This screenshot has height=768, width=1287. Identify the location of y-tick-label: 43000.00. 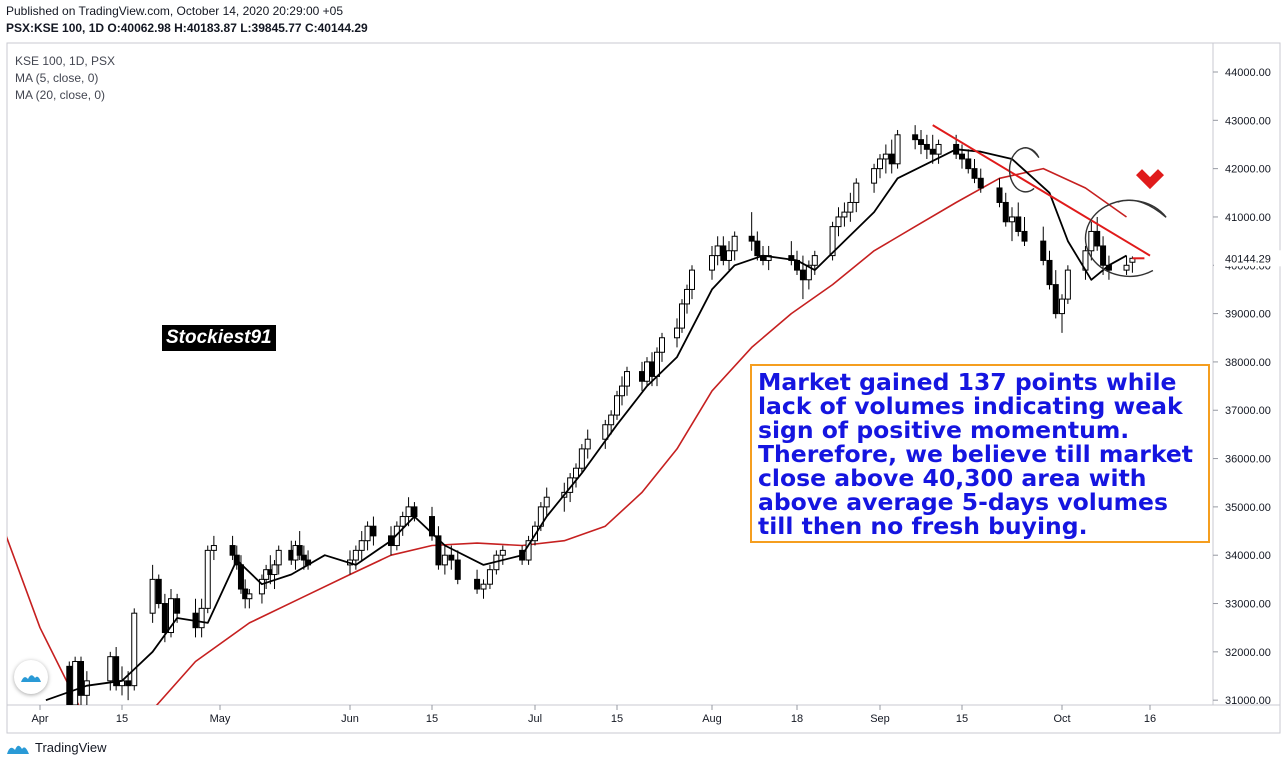
(1248, 121).